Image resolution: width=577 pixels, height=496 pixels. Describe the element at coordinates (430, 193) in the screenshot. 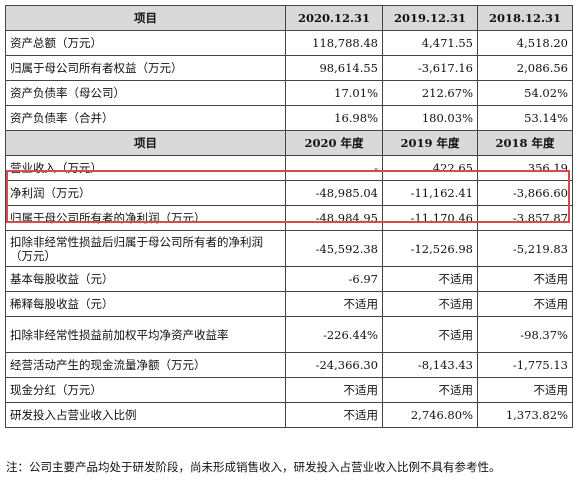

I see `value-cell: -11,162.41` at that location.